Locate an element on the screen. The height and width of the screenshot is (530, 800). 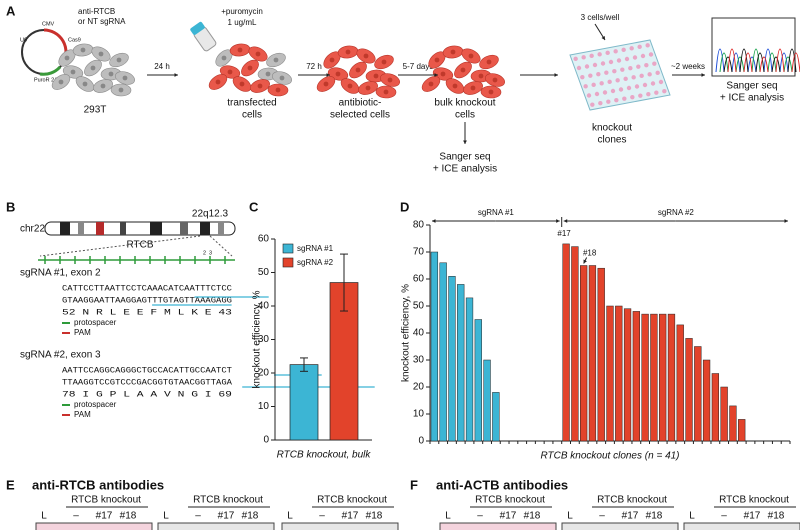
y-tick-label: 70 is located at coordinates (419, 252).